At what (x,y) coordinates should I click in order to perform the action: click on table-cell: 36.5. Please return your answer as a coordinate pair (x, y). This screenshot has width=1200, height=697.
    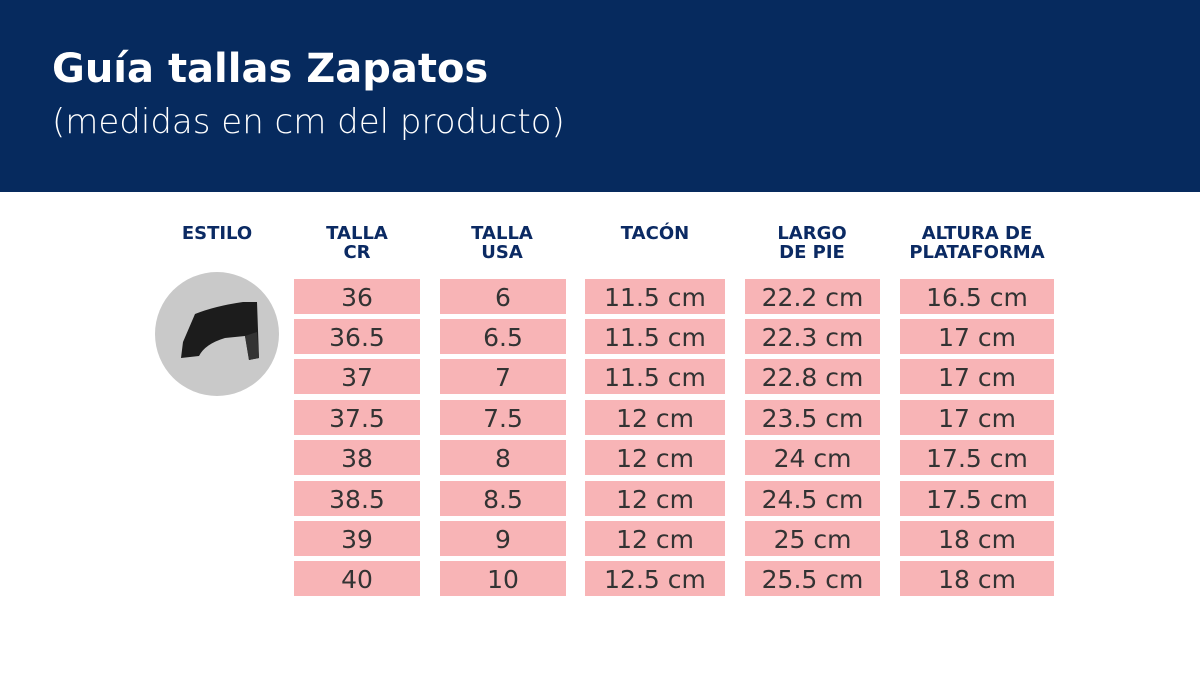
    Looking at the image, I should click on (357, 336).